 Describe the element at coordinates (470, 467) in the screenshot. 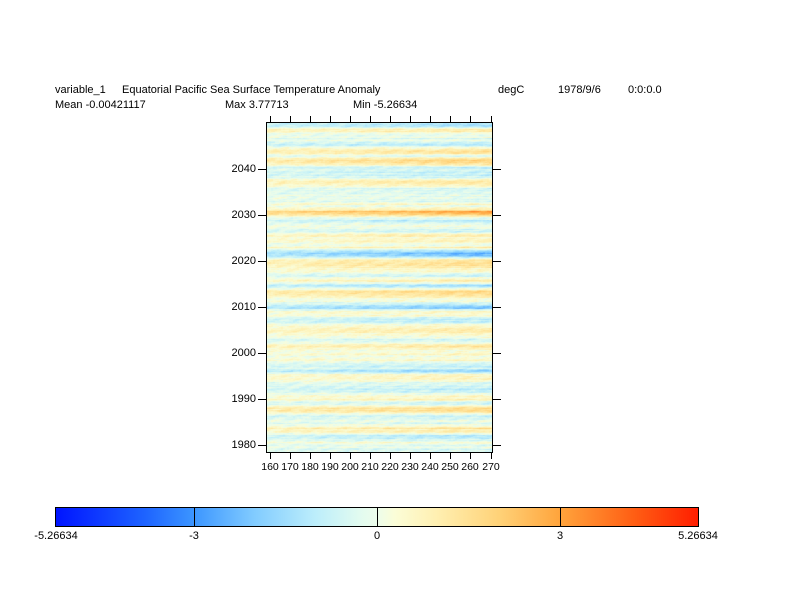

I see `x-axis-label: 260` at that location.